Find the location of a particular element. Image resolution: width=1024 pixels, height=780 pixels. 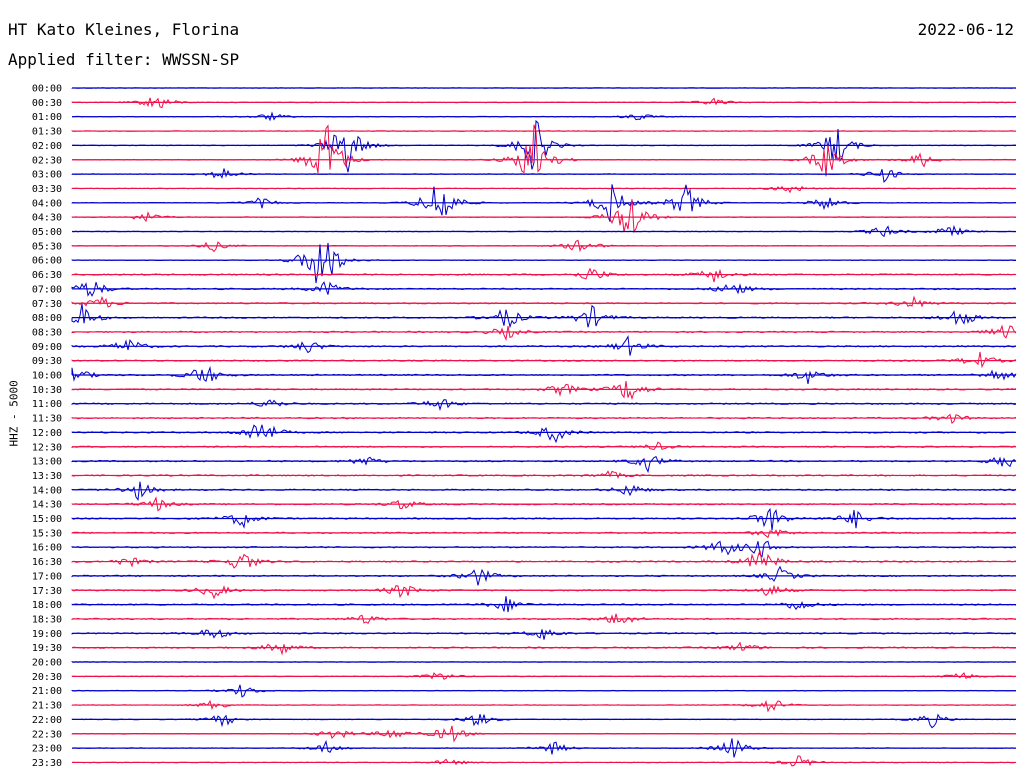

time-label-0300: 03:00 is located at coordinates (47, 175).